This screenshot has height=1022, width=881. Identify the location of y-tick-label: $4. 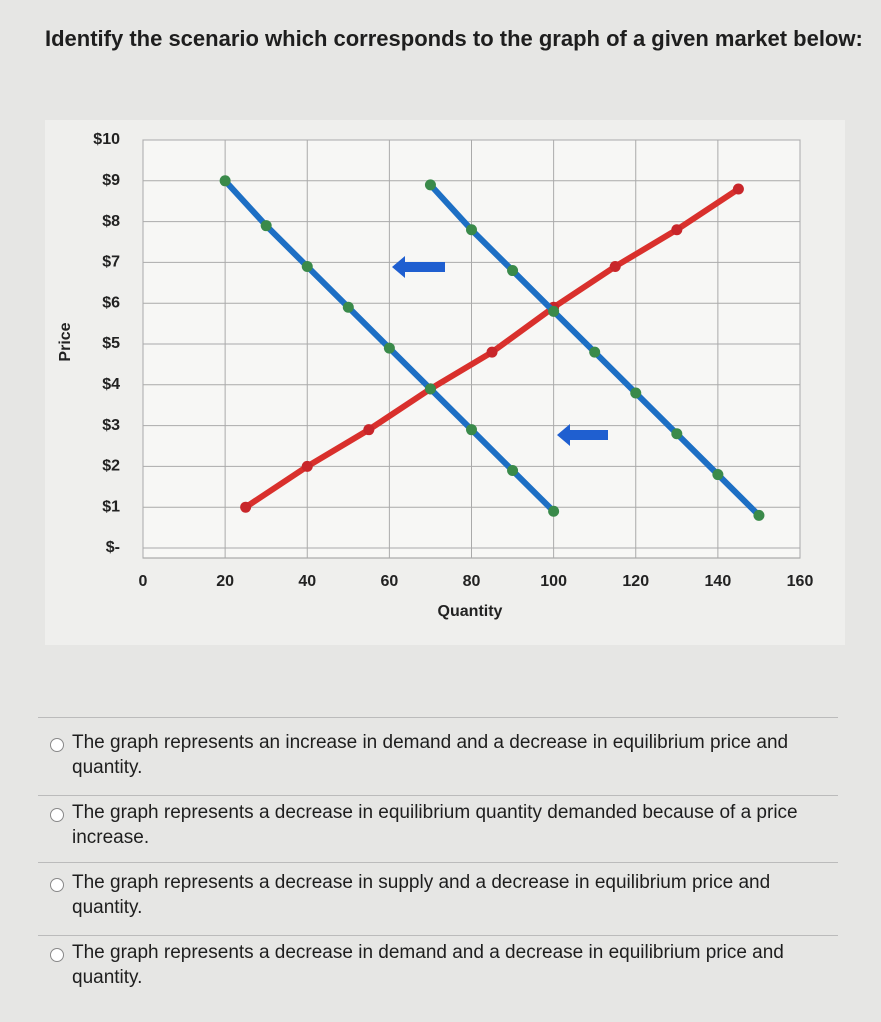
(111, 384).